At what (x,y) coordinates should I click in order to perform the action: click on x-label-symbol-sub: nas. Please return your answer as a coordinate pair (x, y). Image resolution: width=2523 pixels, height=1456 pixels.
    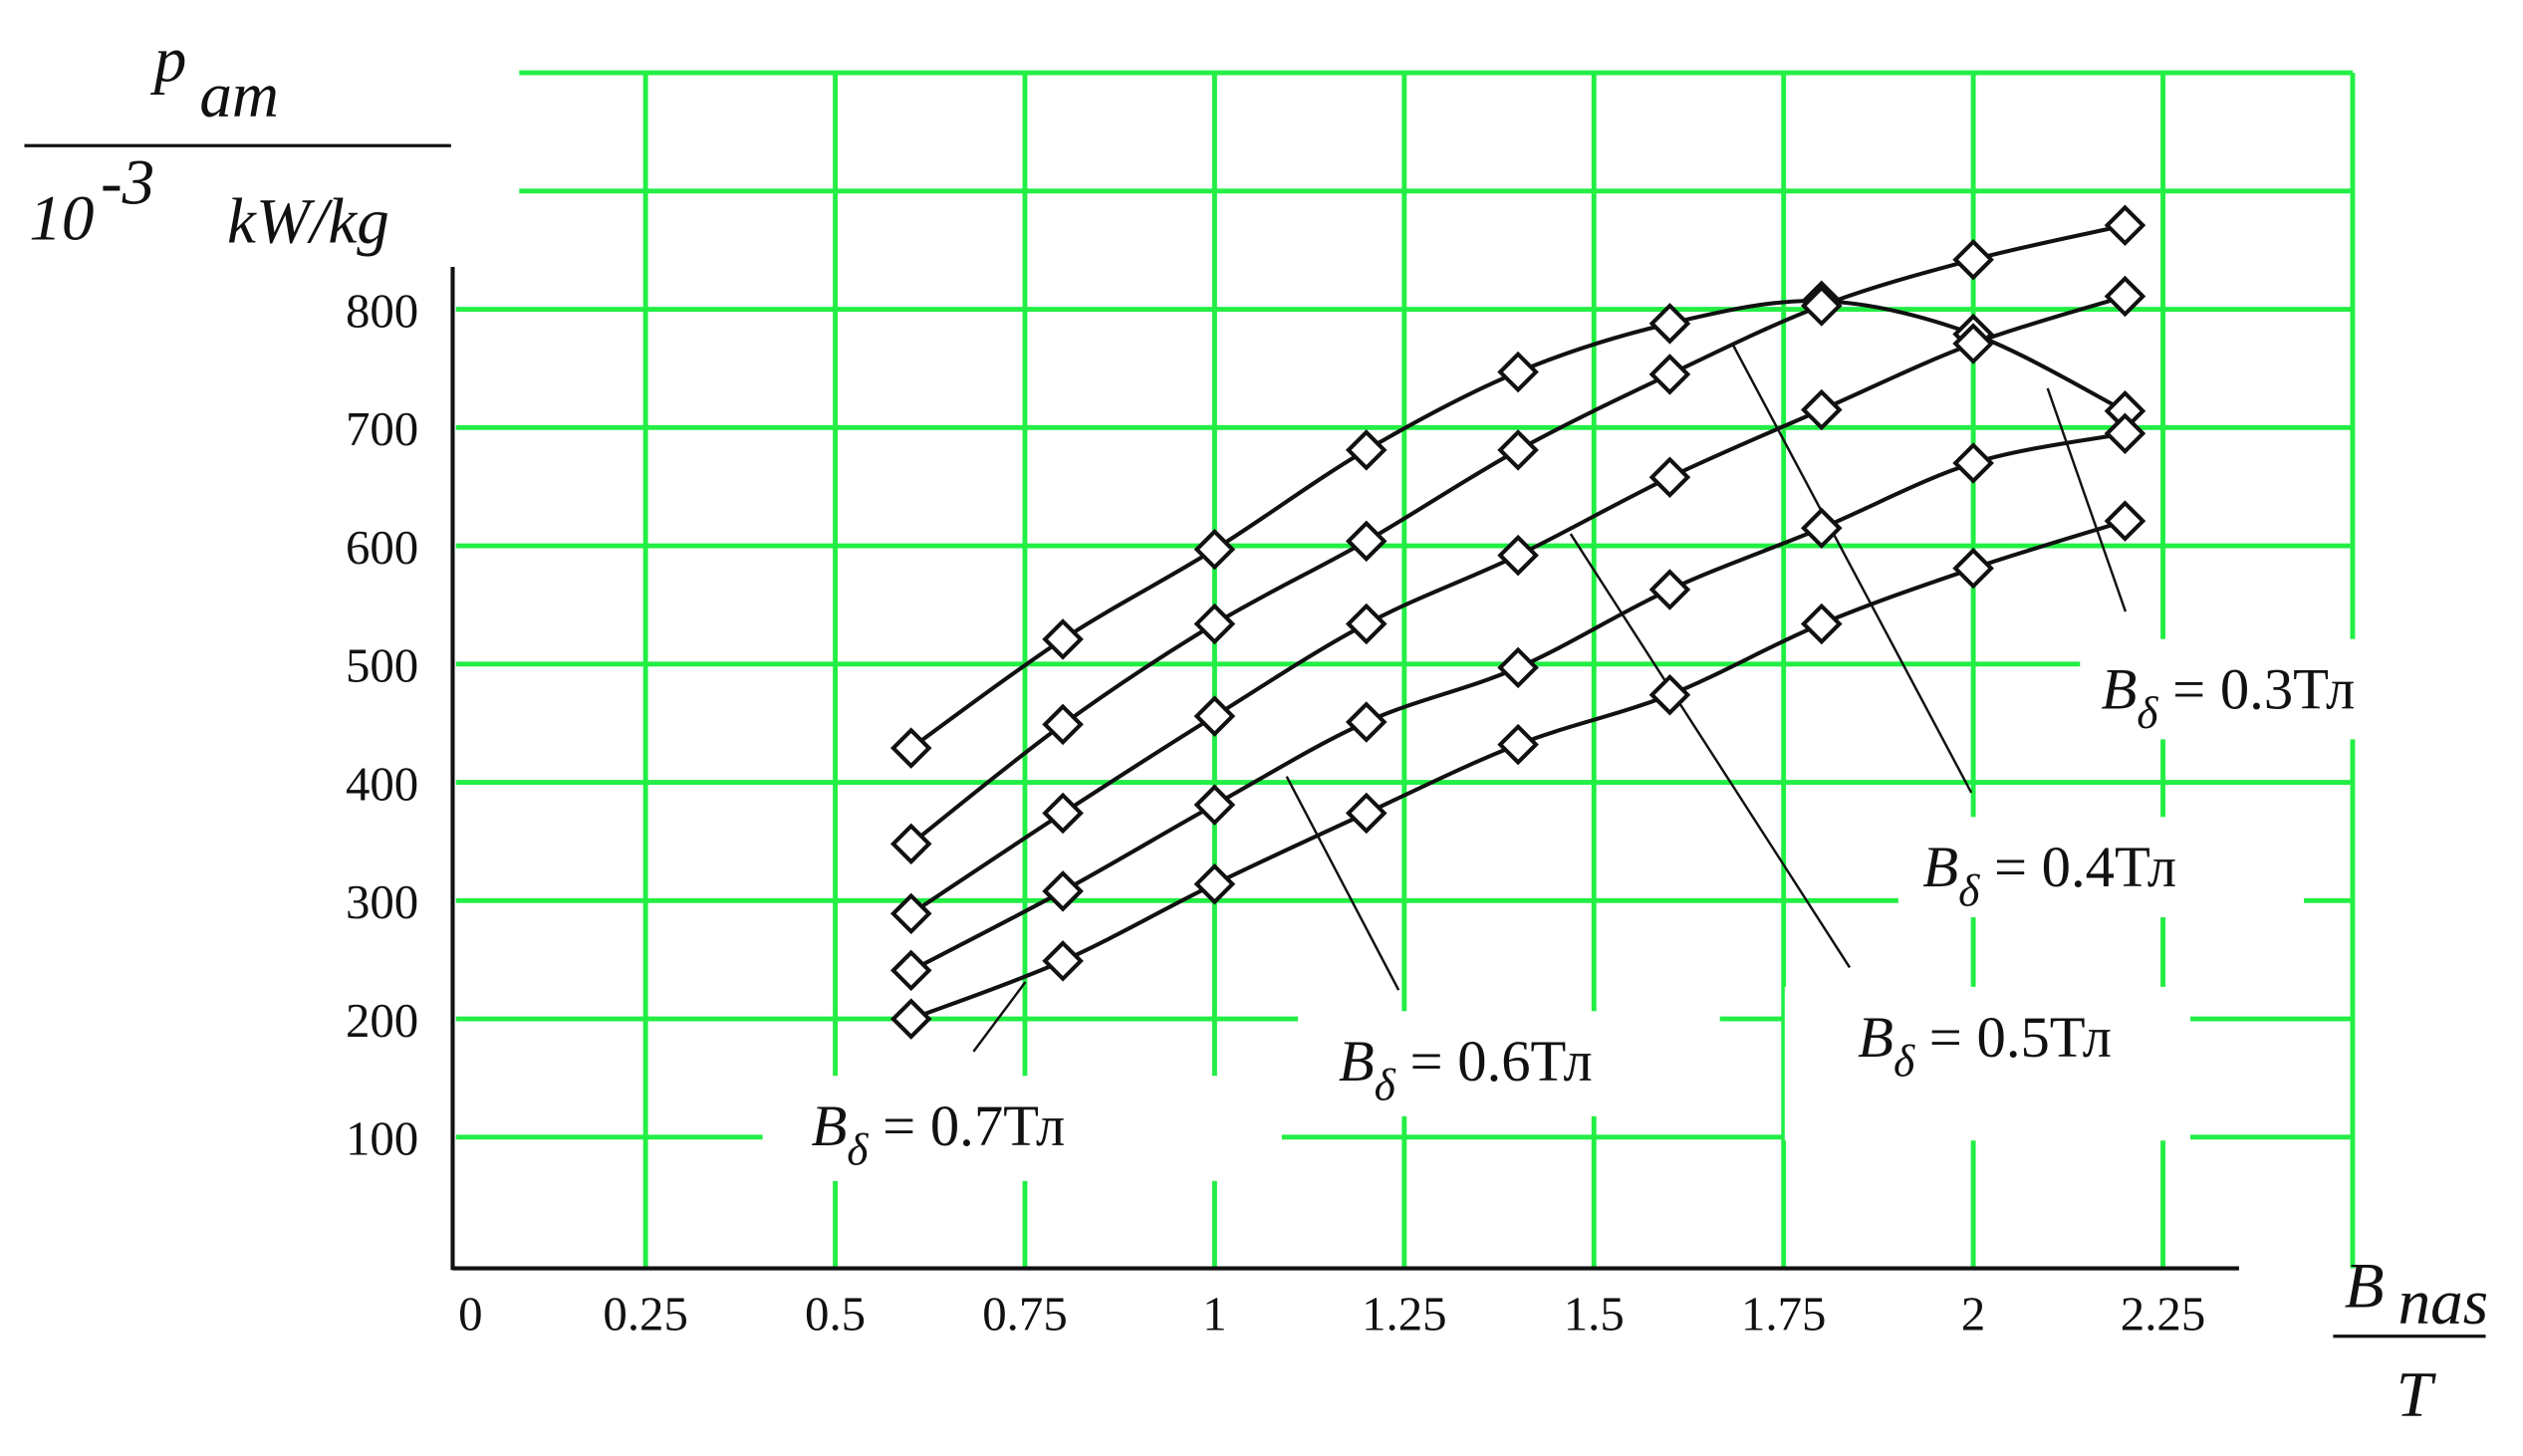
    Looking at the image, I should click on (2443, 1302).